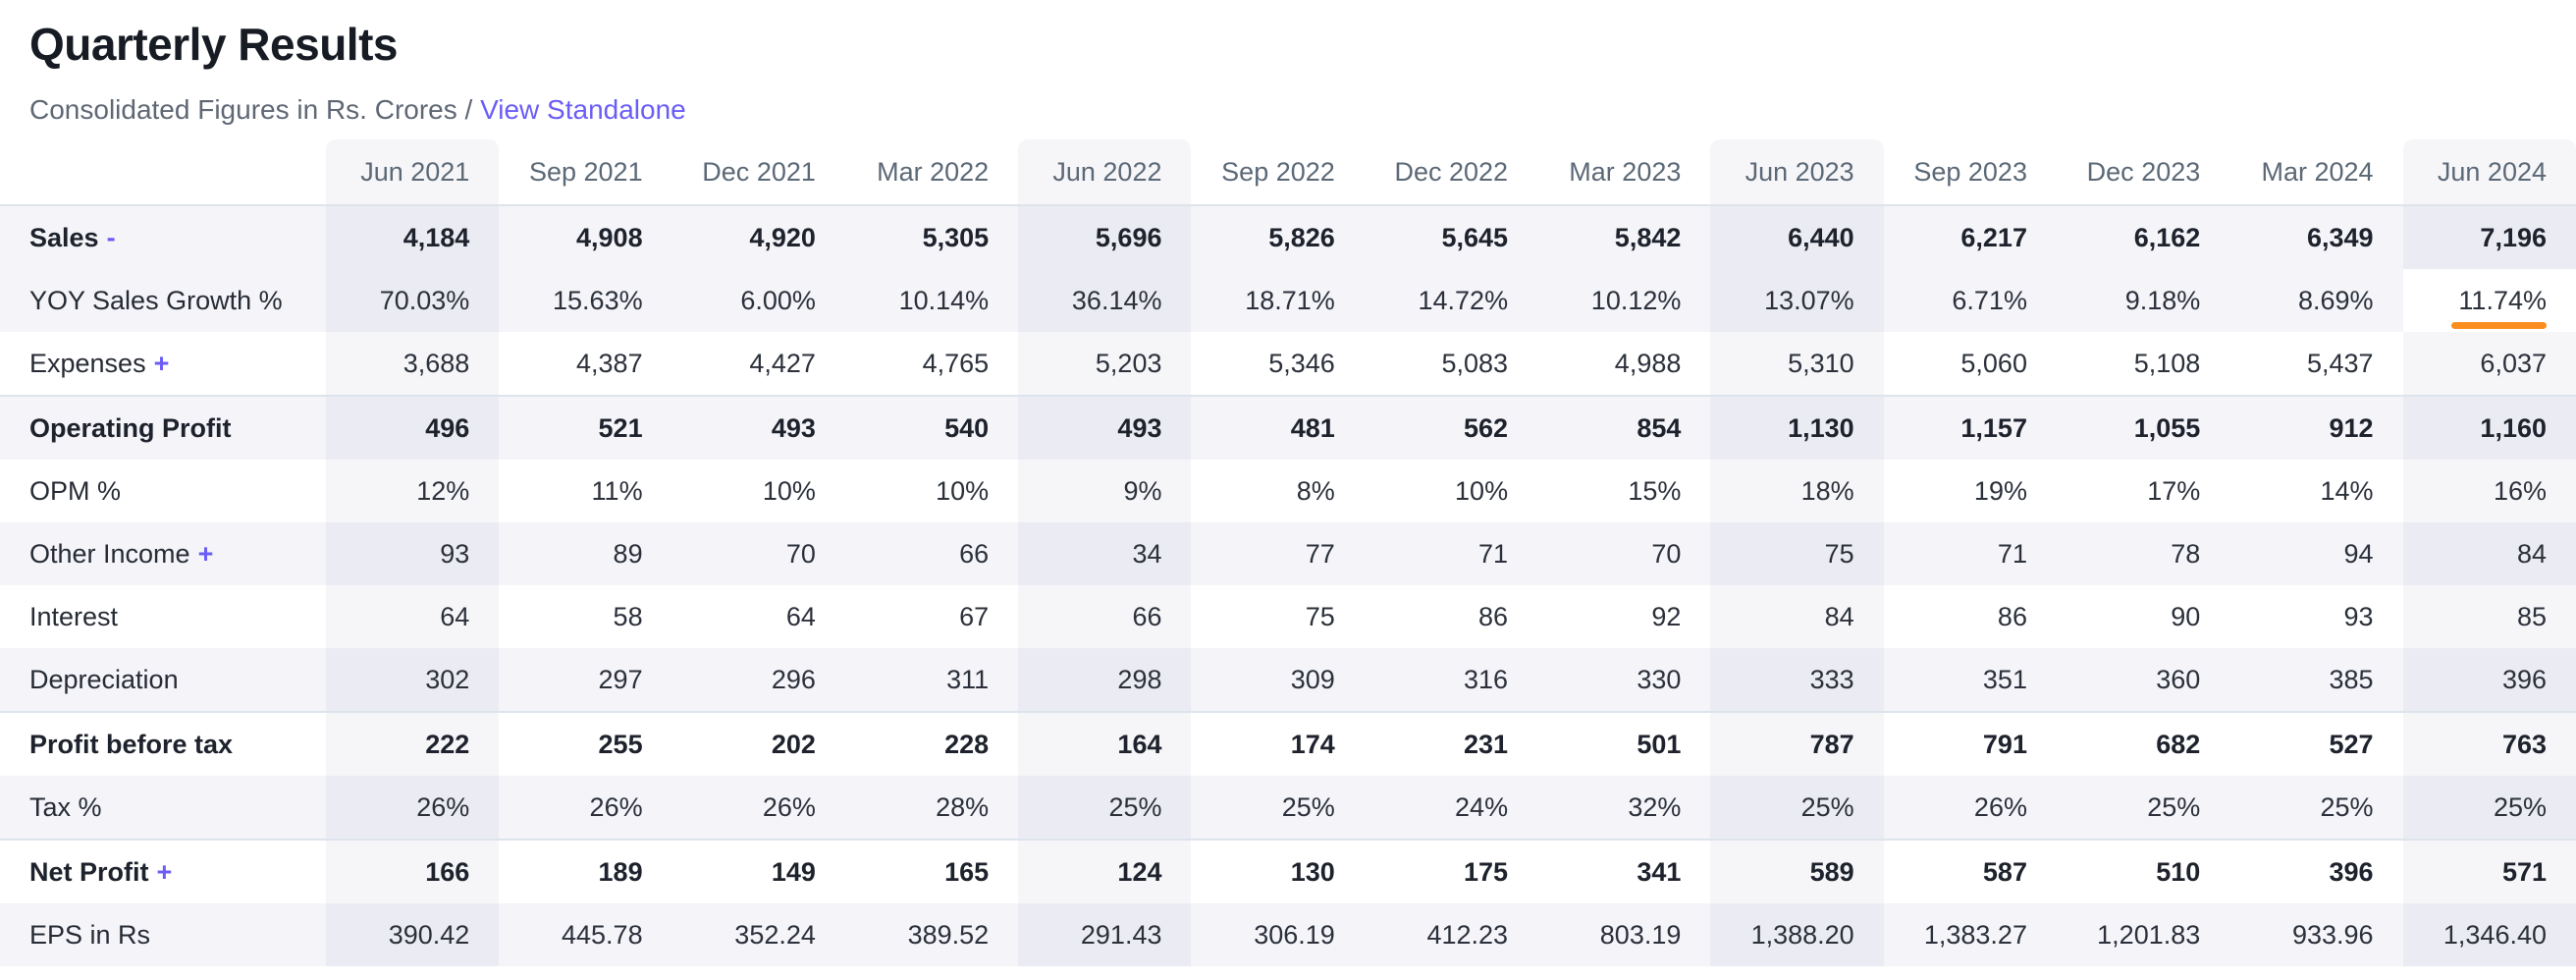  Describe the element at coordinates (2489, 871) in the screenshot. I see `cell-net-profit-jun-2024: 571` at that location.